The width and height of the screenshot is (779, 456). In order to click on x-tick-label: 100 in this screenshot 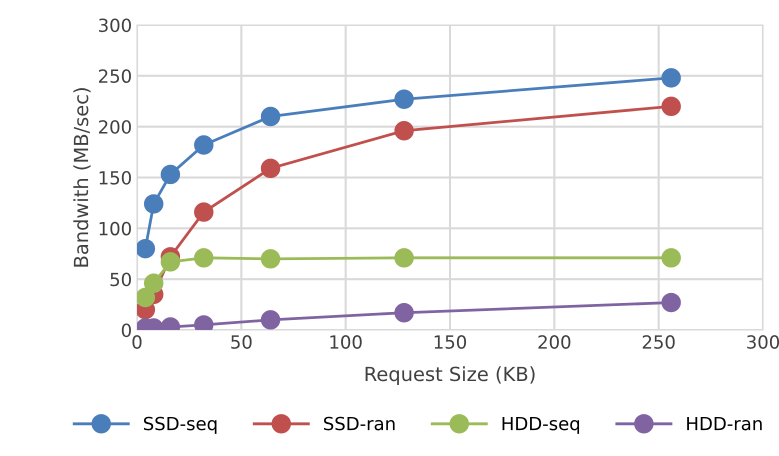, I will do `click(346, 342)`.